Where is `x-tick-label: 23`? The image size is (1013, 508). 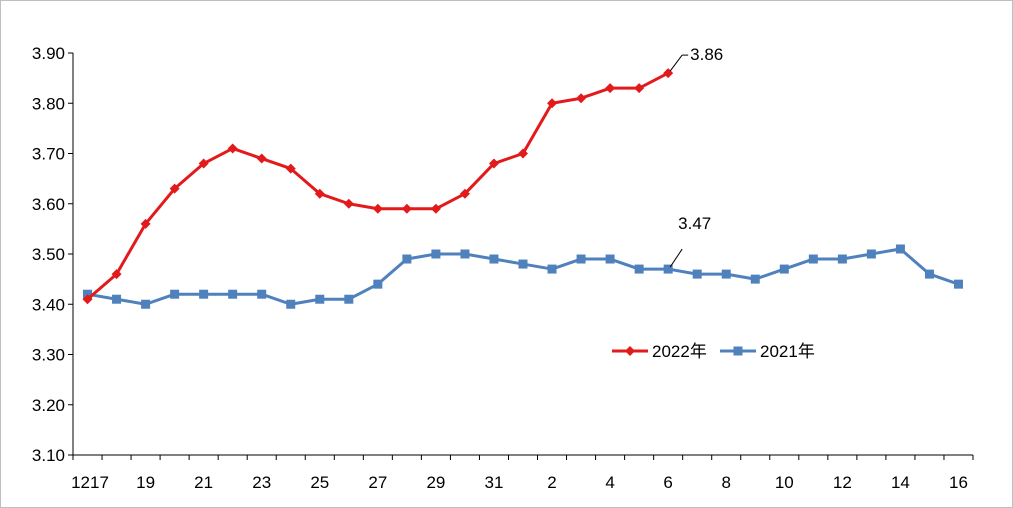 x-tick-label: 23 is located at coordinates (261, 482).